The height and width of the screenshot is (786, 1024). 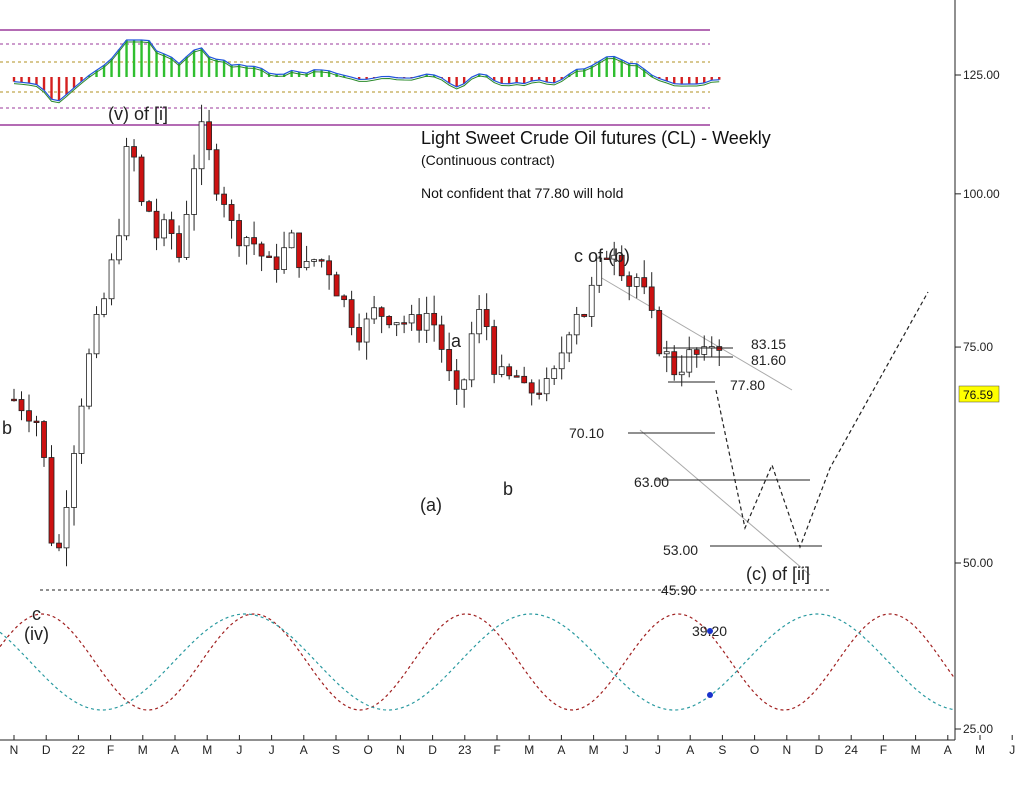 What do you see at coordinates (696, 333) in the screenshot?
I see `channel-upper` at bounding box center [696, 333].